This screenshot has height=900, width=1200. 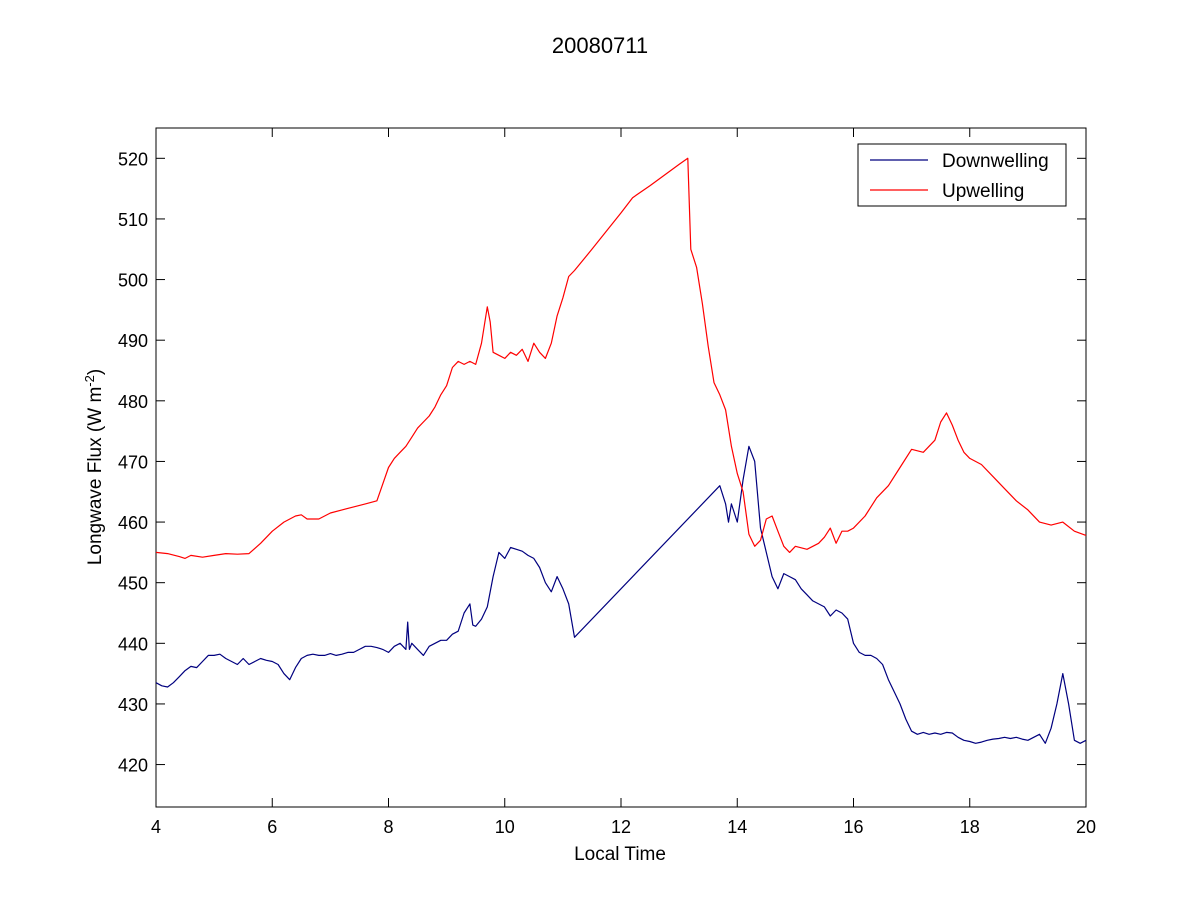 What do you see at coordinates (620, 854) in the screenshot?
I see `x-axis-label: Local Time` at bounding box center [620, 854].